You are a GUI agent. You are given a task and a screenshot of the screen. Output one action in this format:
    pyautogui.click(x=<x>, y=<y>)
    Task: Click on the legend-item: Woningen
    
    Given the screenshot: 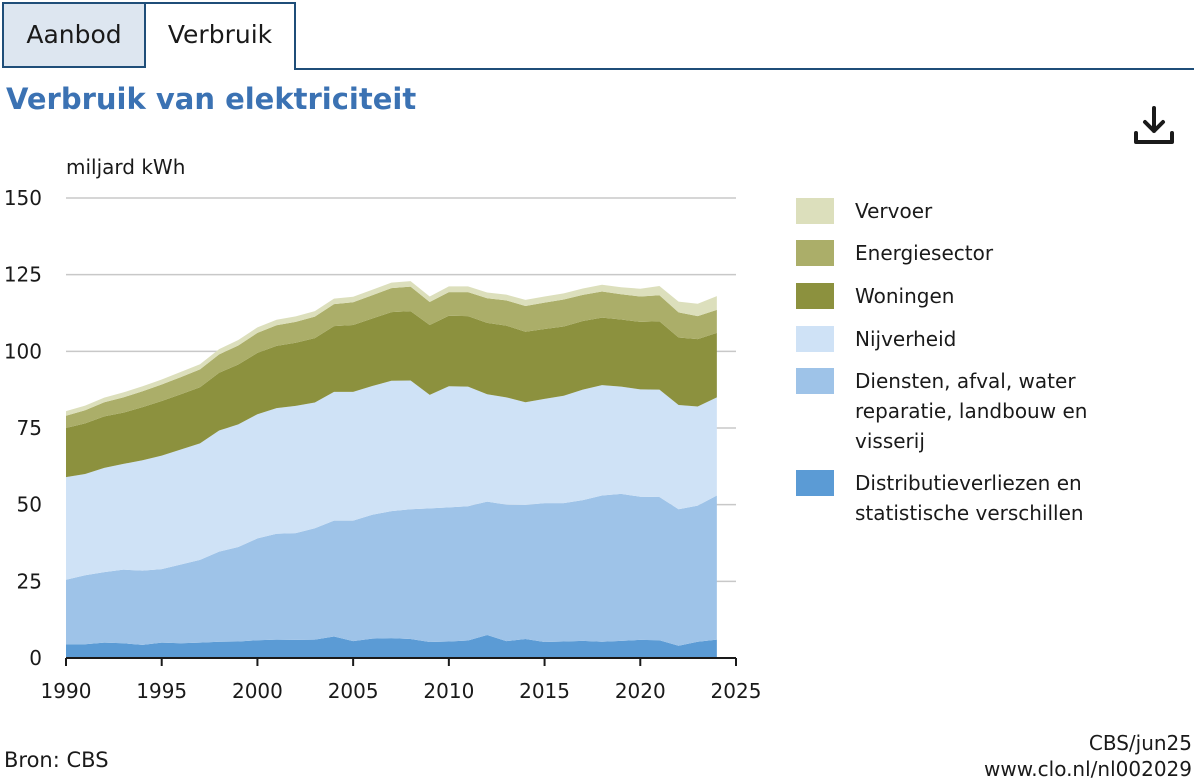 What is the action you would take?
    pyautogui.click(x=875, y=296)
    